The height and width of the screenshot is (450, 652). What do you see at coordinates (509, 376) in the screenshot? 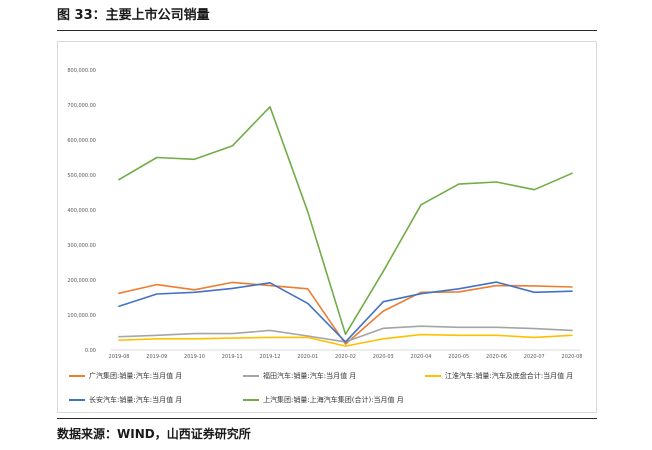
I see `legend-label-jac: 江淮汽车:销量:汽车及底盘合计:当月值 月` at bounding box center [509, 376].